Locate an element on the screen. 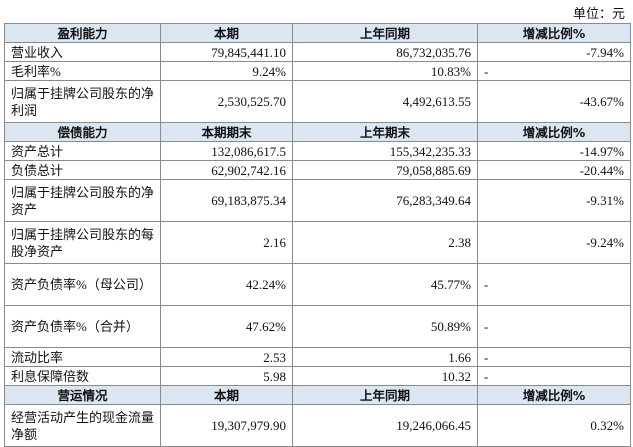 Image resolution: width=633 pixels, height=447 pixels. header-row: 营运情况 本期 上年同期 增减比例% is located at coordinates (317, 395).